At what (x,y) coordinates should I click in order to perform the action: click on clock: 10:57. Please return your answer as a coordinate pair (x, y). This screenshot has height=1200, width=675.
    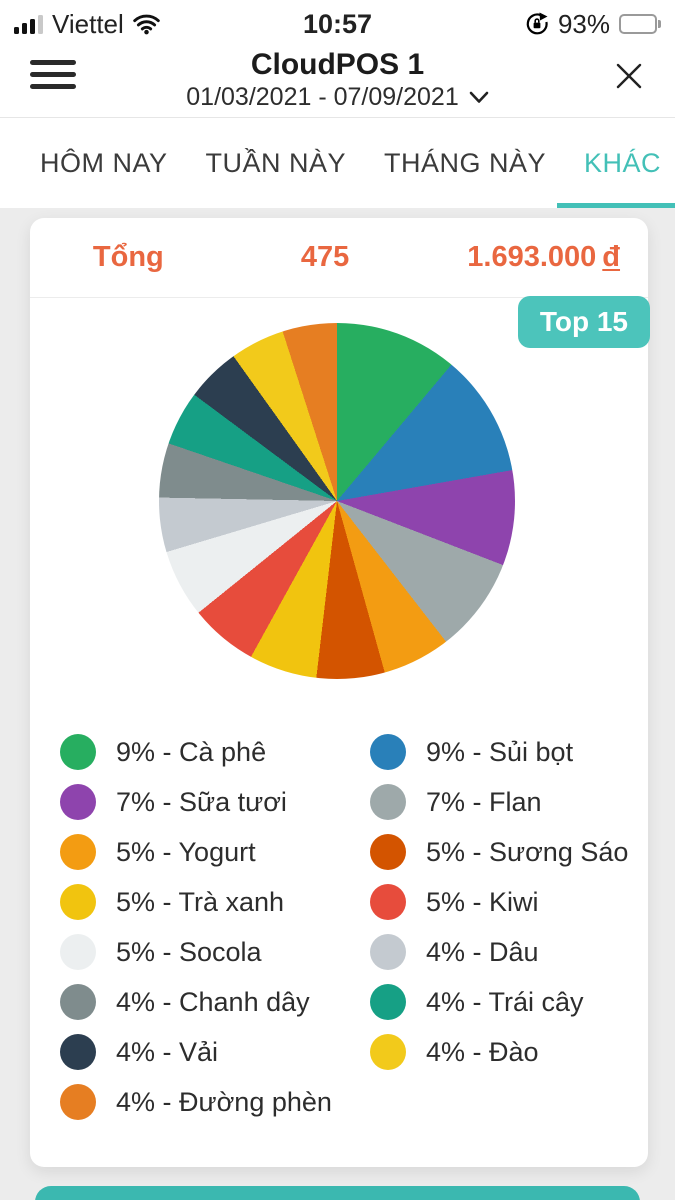
    Looking at the image, I should click on (337, 23).